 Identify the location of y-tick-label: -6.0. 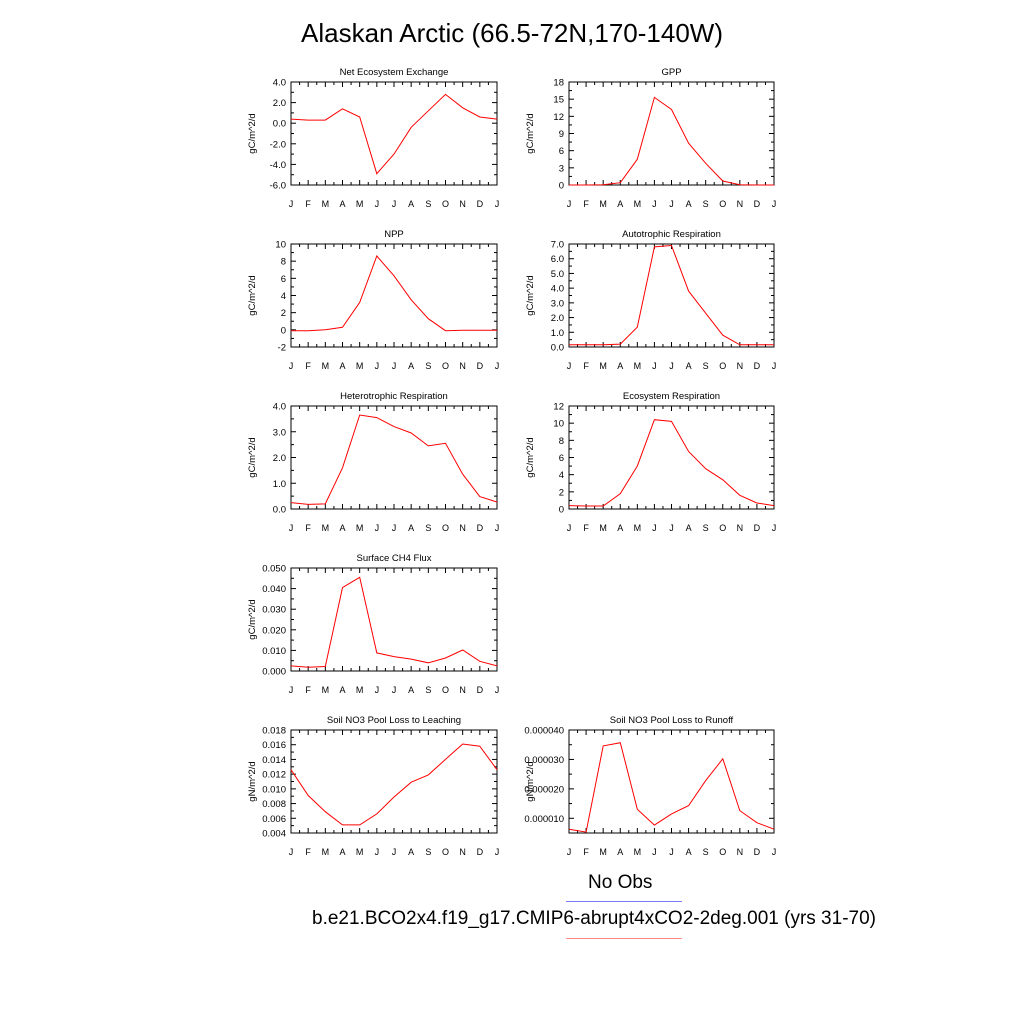
(278, 186).